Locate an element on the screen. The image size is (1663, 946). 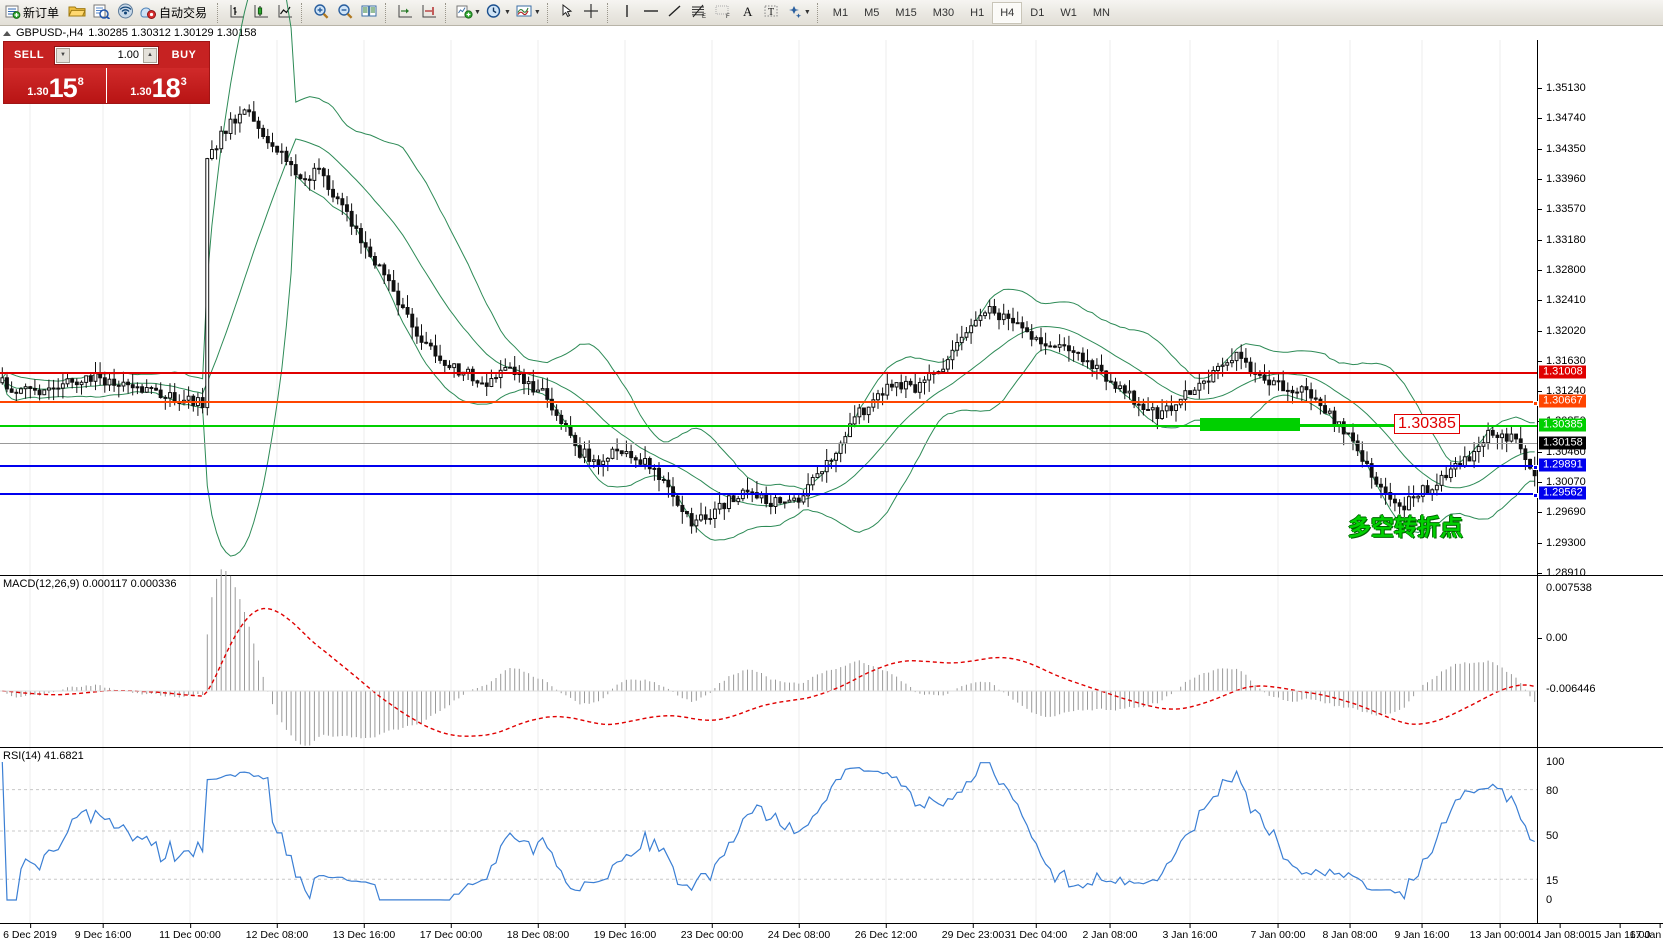
cursor-button is located at coordinates (567, 13).